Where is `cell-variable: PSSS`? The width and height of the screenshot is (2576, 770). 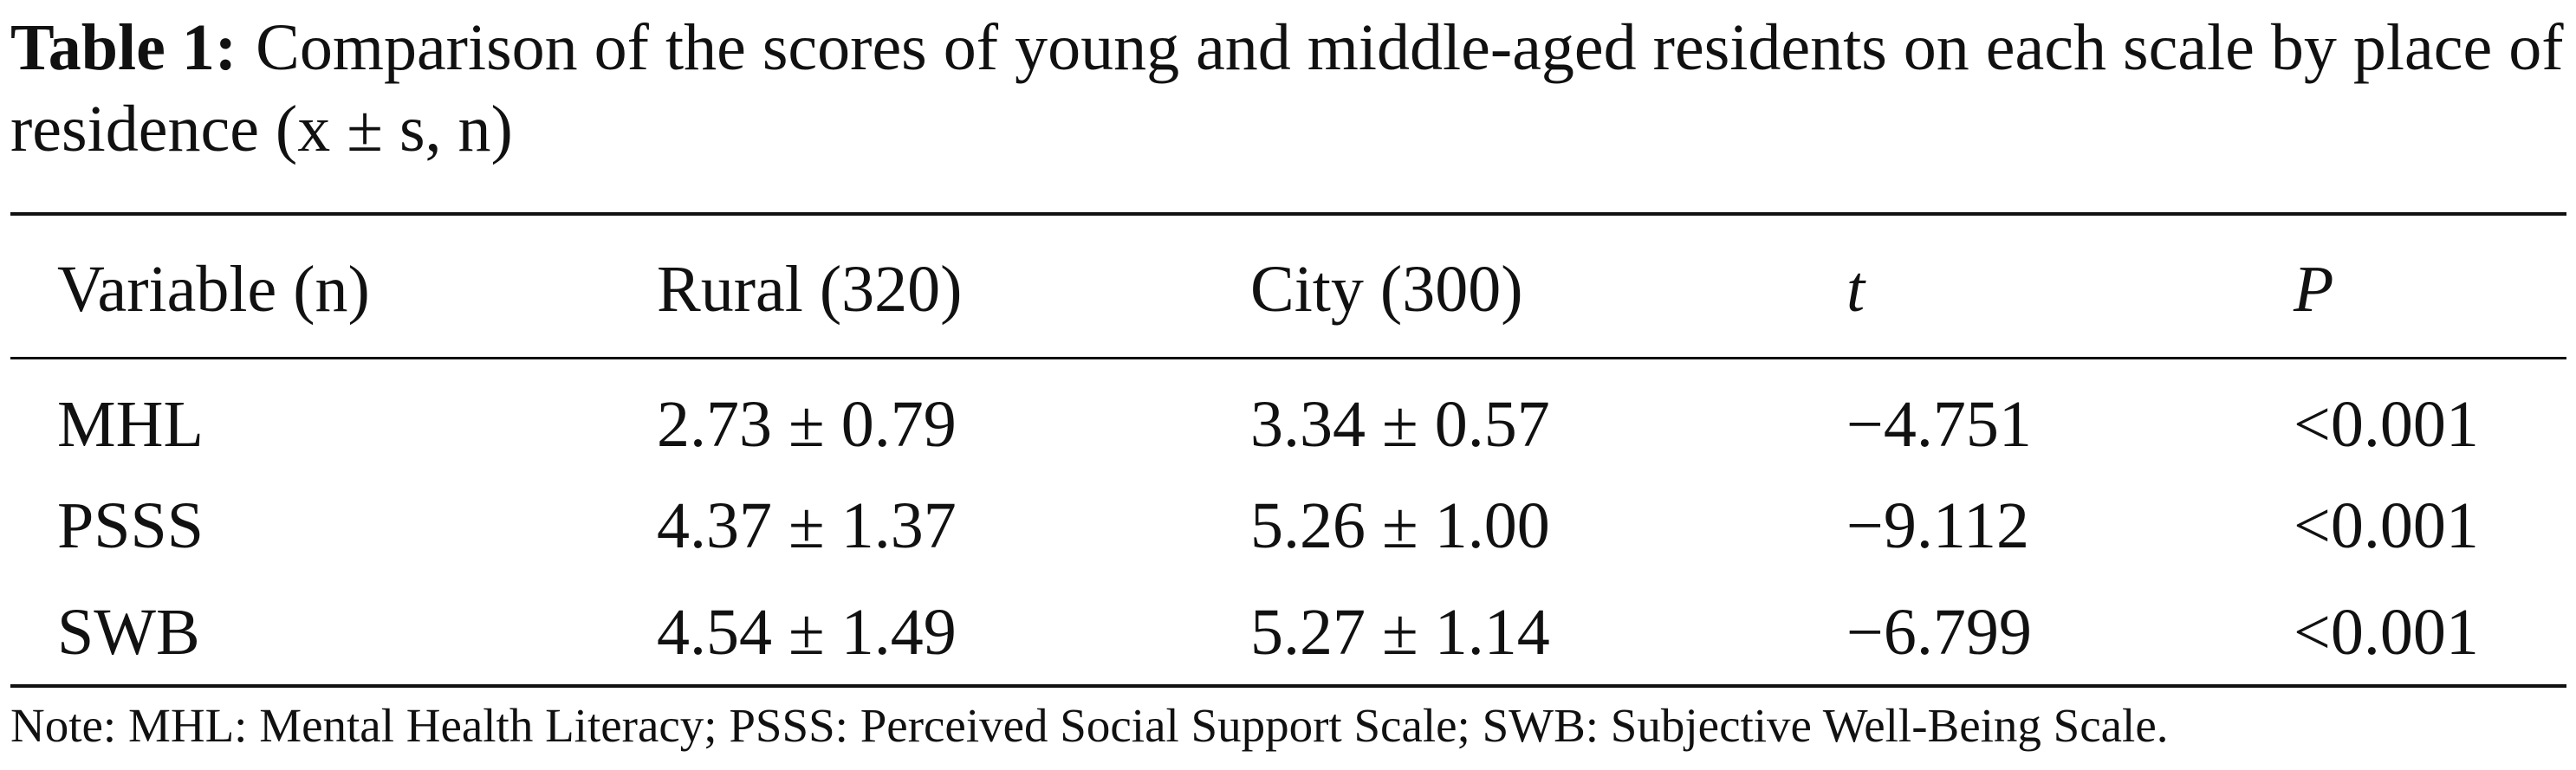
cell-variable: PSSS is located at coordinates (130, 525).